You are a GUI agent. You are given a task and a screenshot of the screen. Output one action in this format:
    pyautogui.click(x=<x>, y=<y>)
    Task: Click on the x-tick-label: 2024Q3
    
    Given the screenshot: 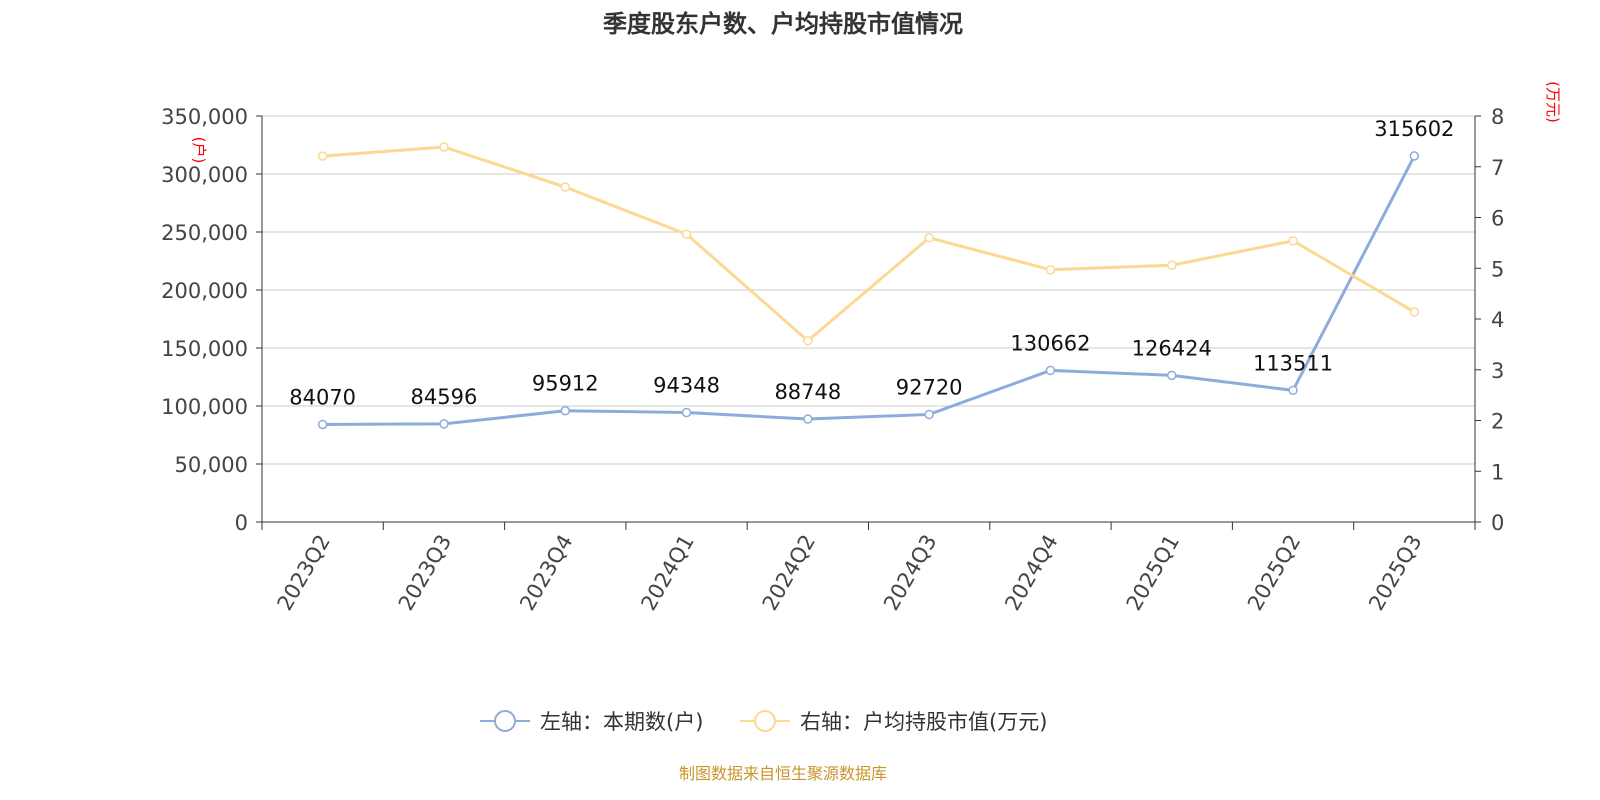 What is the action you would take?
    pyautogui.click(x=910, y=573)
    